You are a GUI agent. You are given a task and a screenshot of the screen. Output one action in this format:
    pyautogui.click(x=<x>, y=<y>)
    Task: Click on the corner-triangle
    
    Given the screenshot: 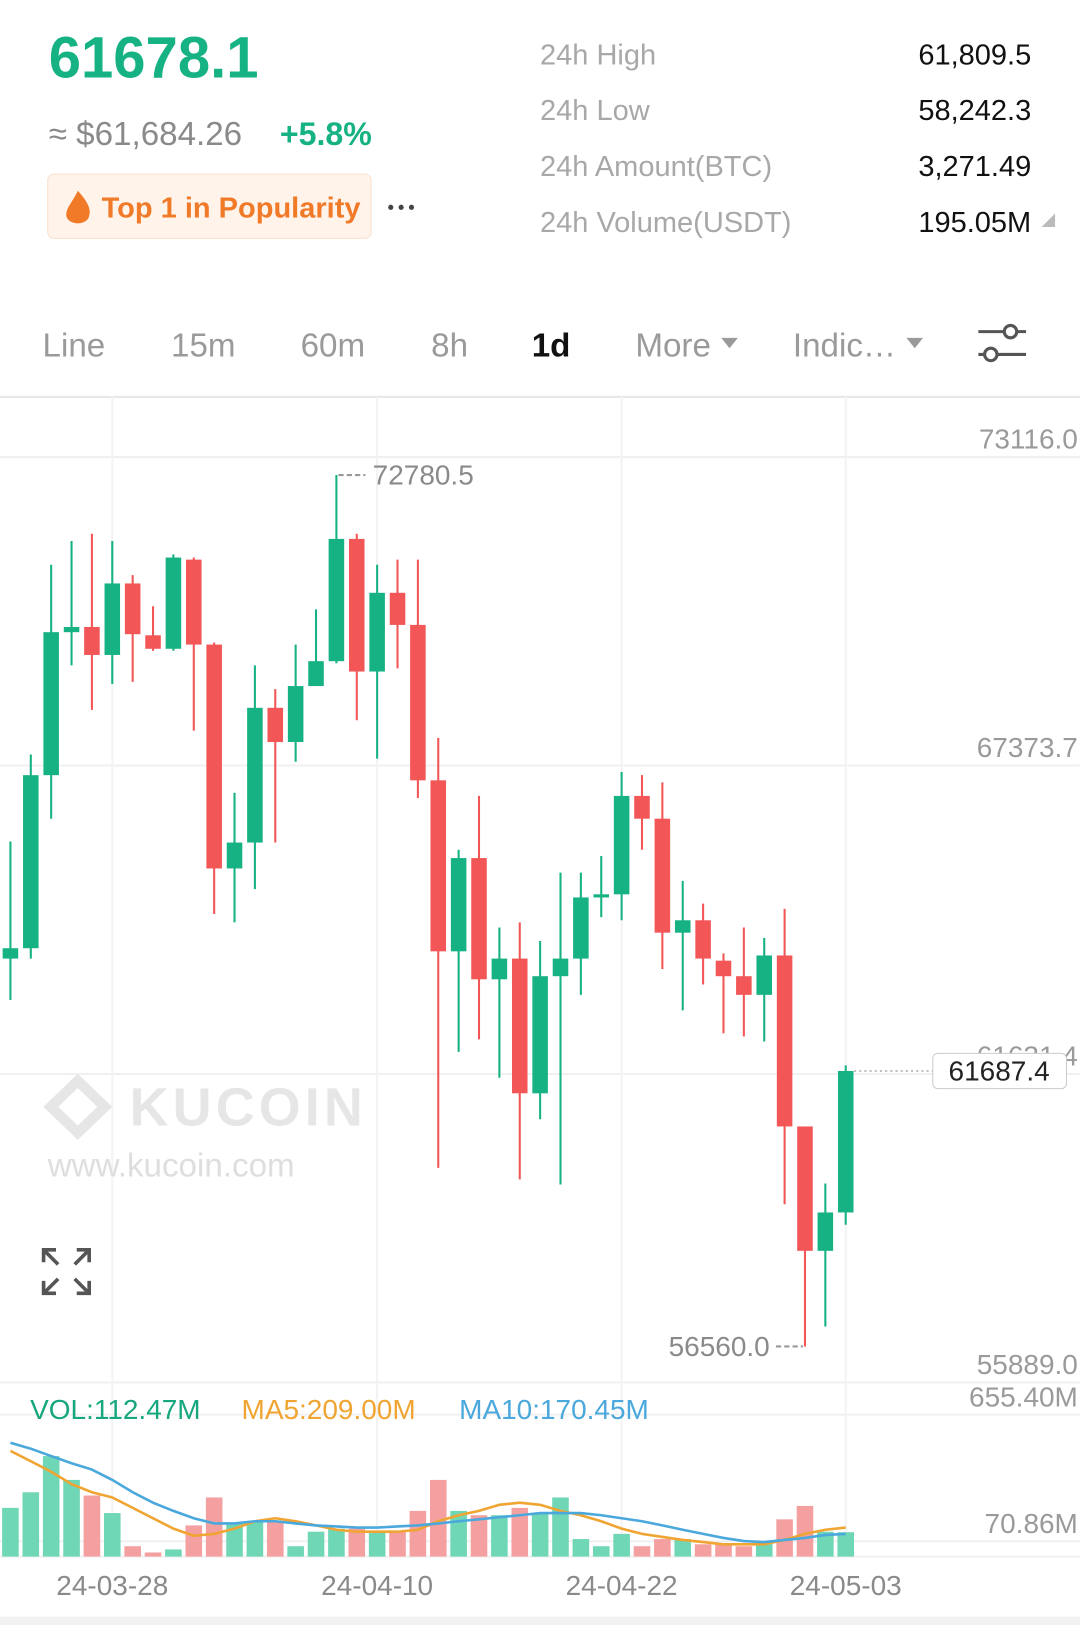 What is the action you would take?
    pyautogui.click(x=1048, y=220)
    